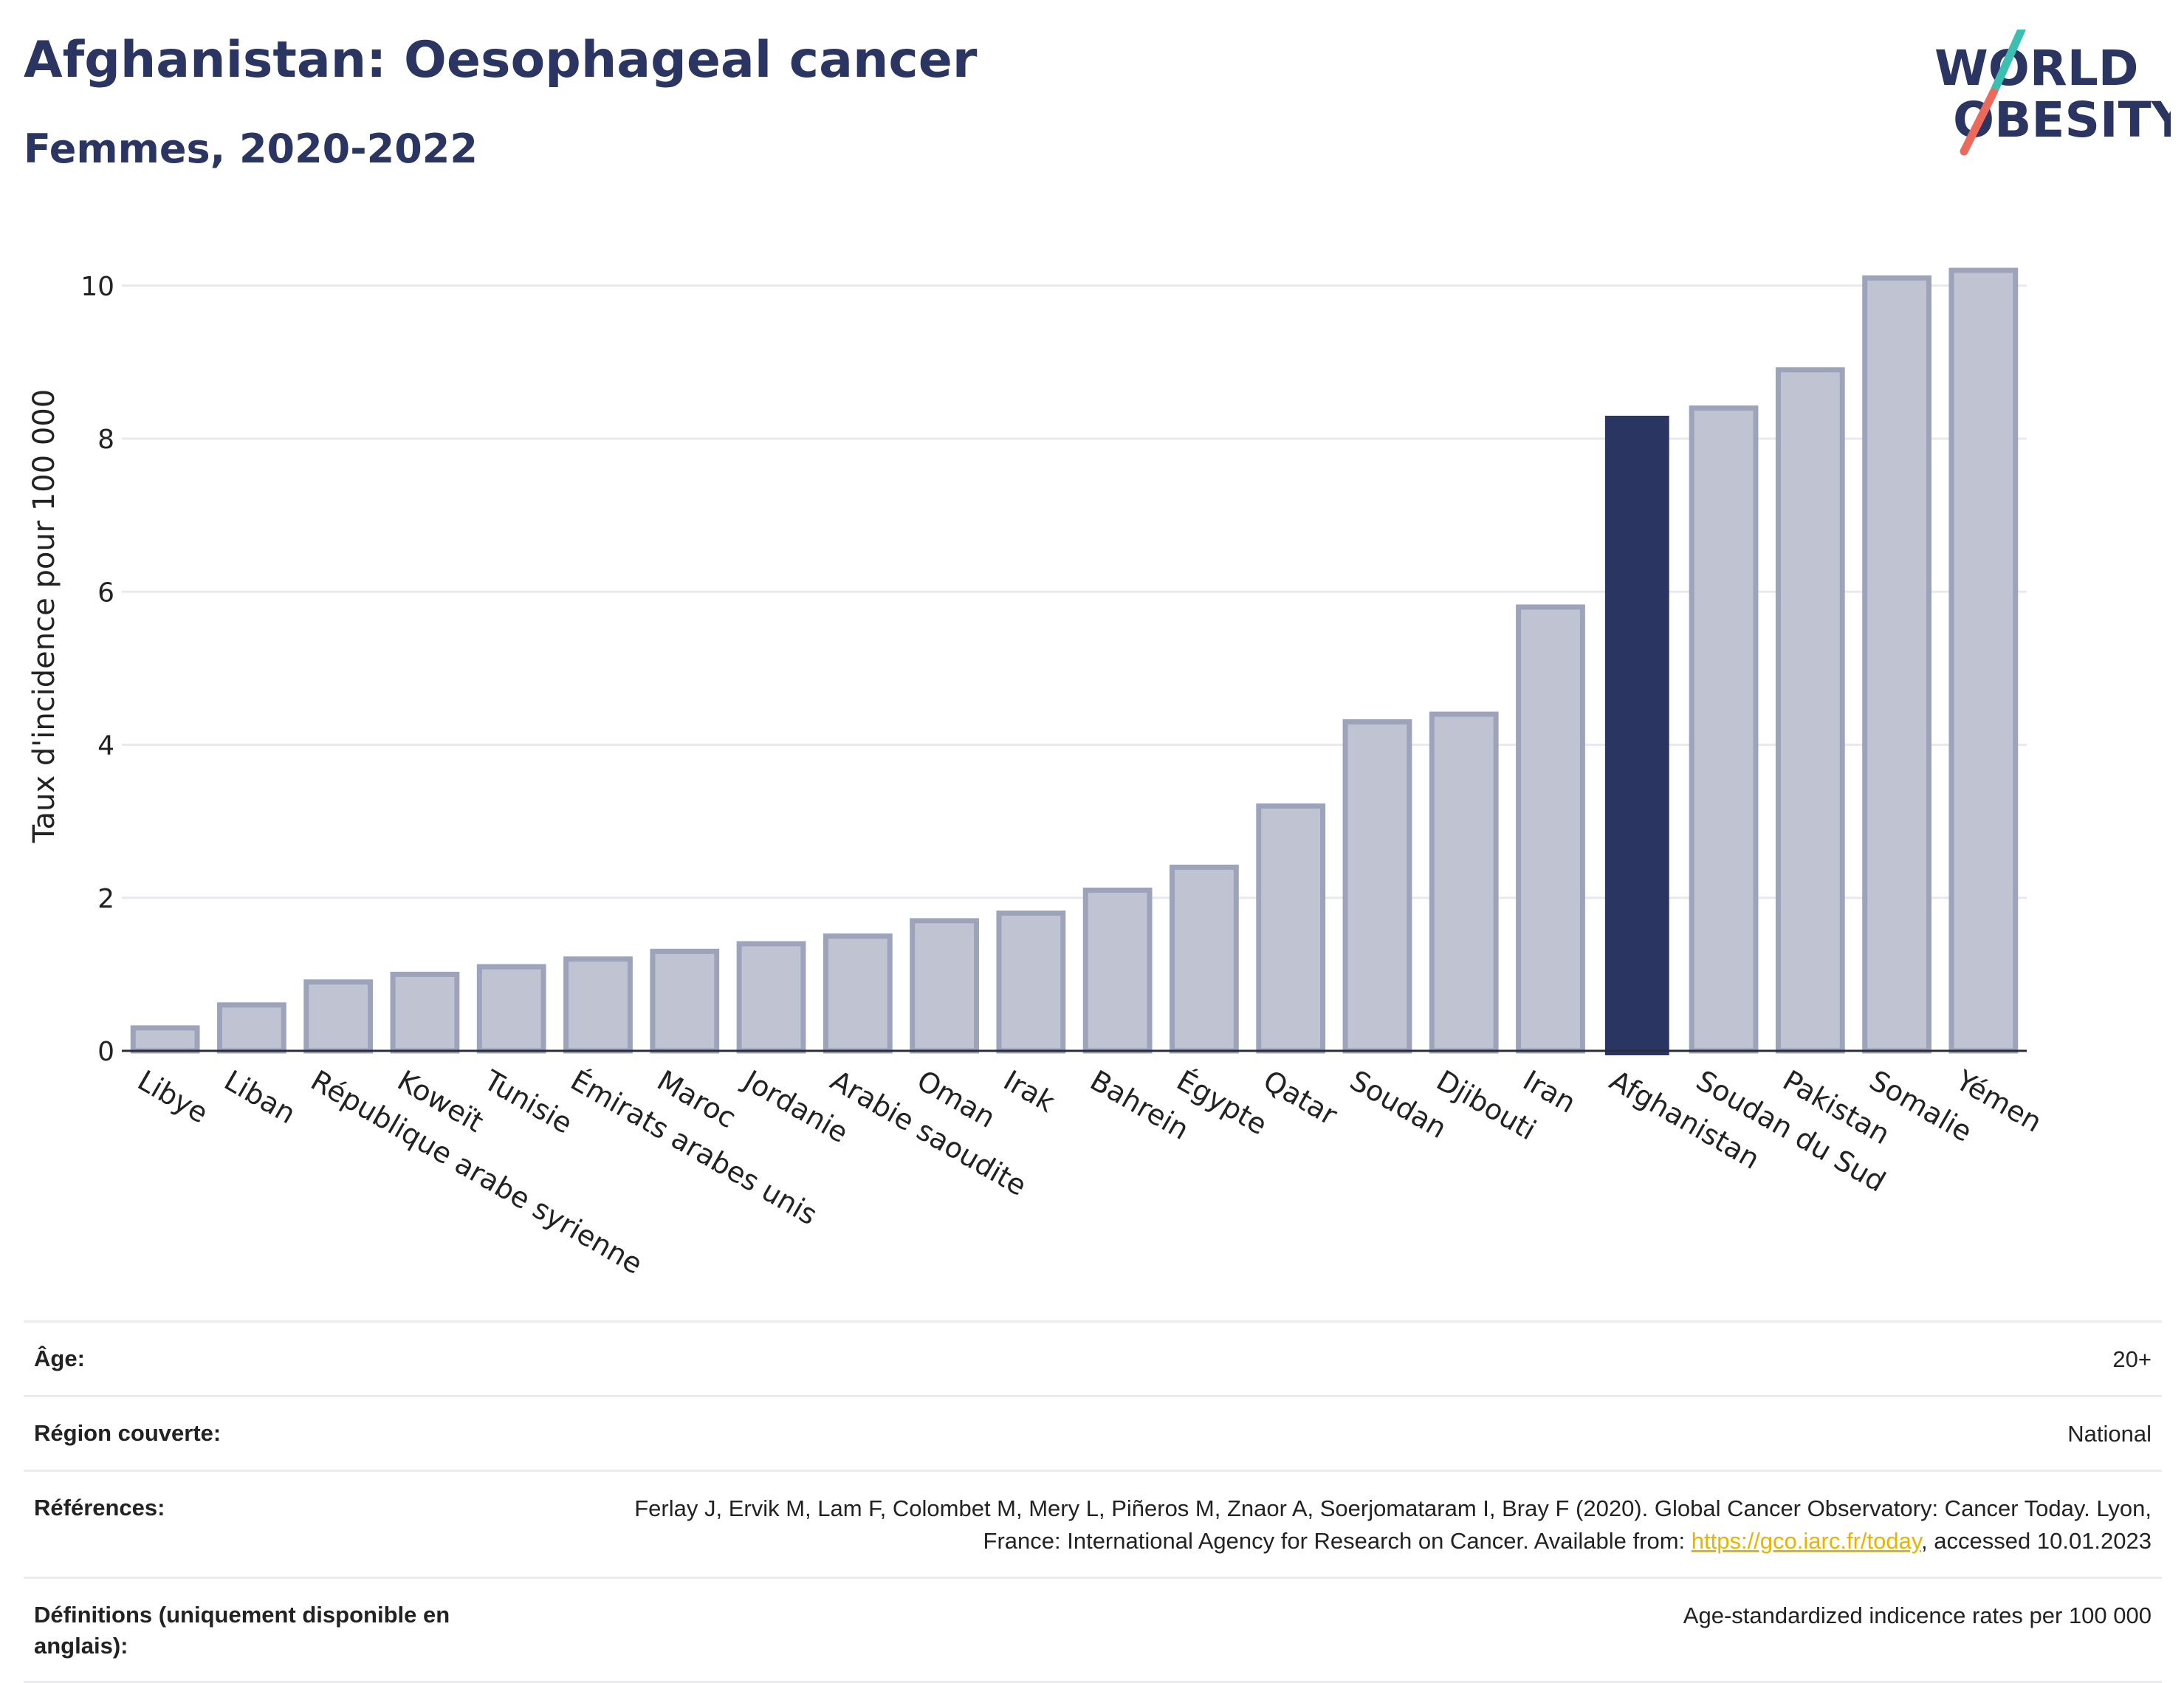 Image resolution: width=2184 pixels, height=1683 pixels. What do you see at coordinates (44, 616) in the screenshot?
I see `y-axis-label: Taux d'incidence pour 100 000` at bounding box center [44, 616].